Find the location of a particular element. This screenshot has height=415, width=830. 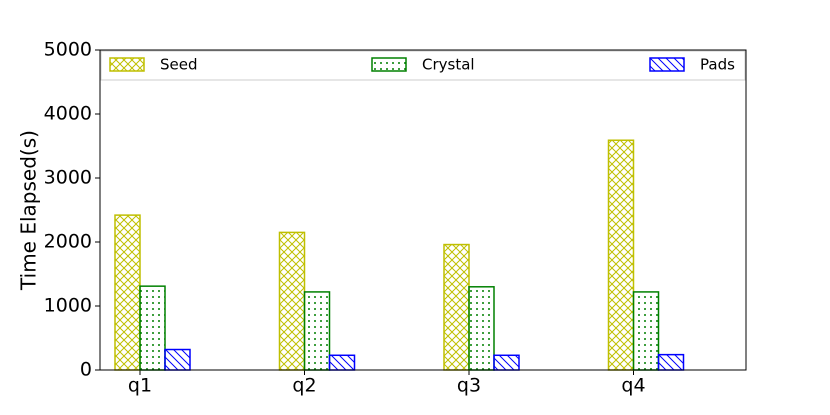

y-tick-label: 2000 is located at coordinates (68, 242).